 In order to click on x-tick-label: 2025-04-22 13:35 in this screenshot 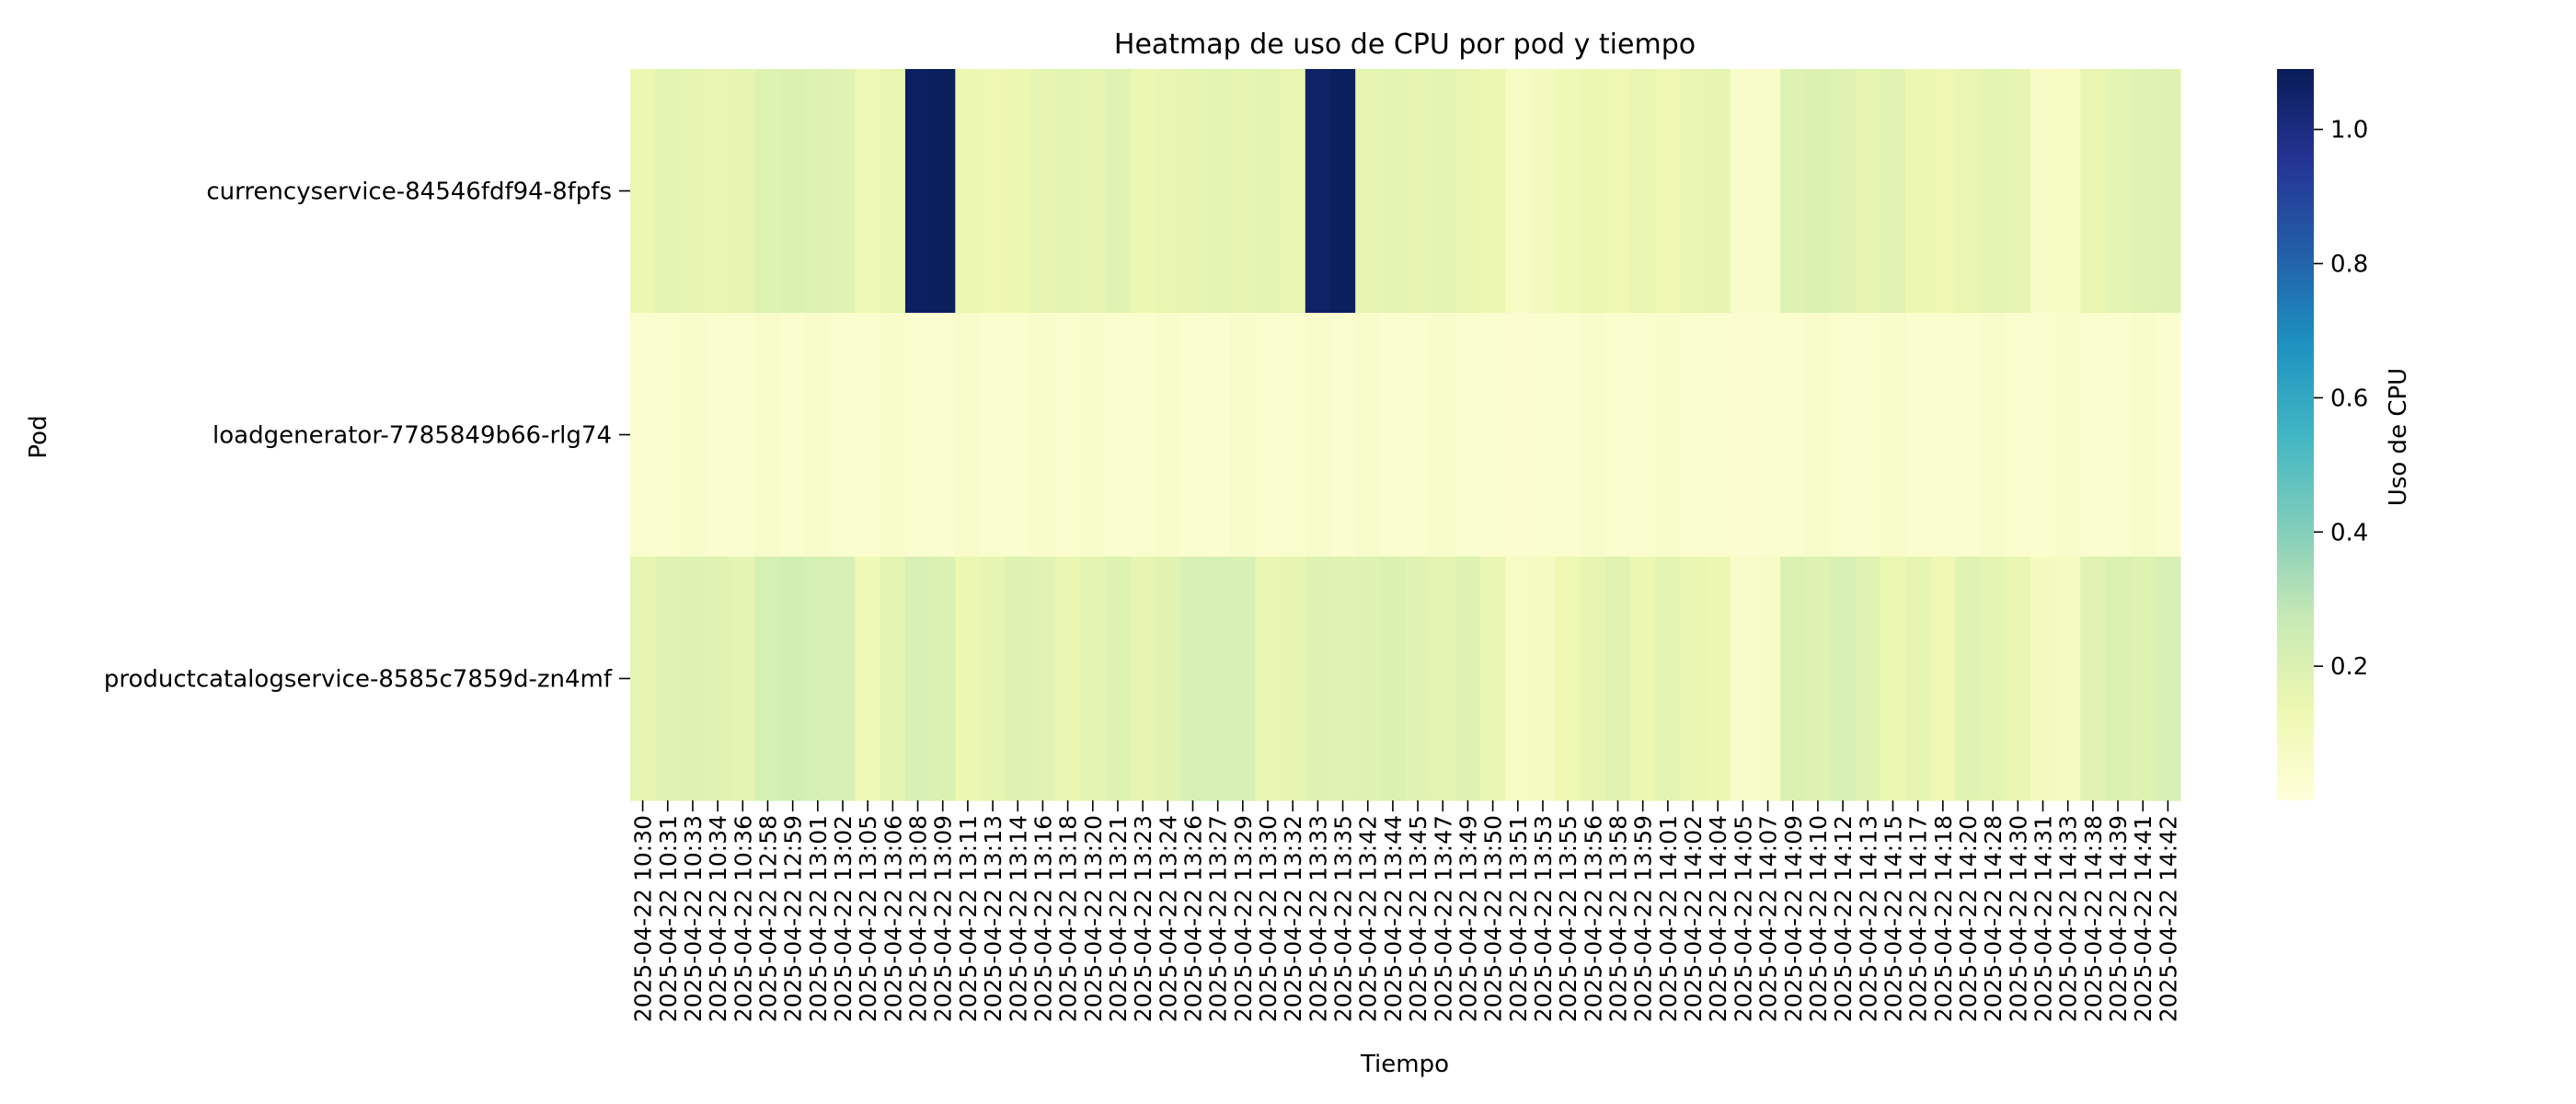, I will do `click(1343, 918)`.